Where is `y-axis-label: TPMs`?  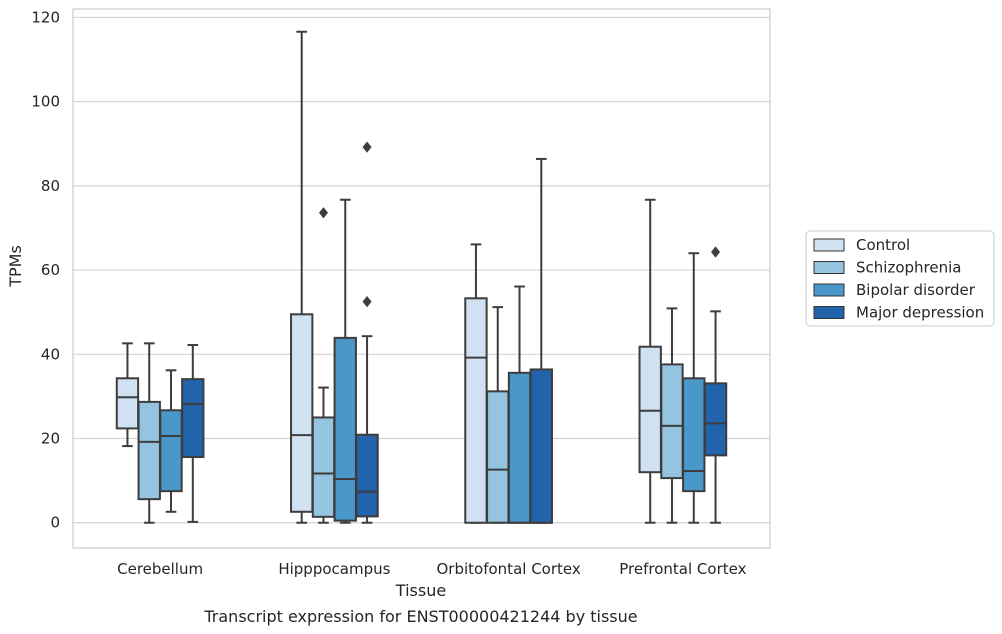 y-axis-label: TPMs is located at coordinates (15, 266).